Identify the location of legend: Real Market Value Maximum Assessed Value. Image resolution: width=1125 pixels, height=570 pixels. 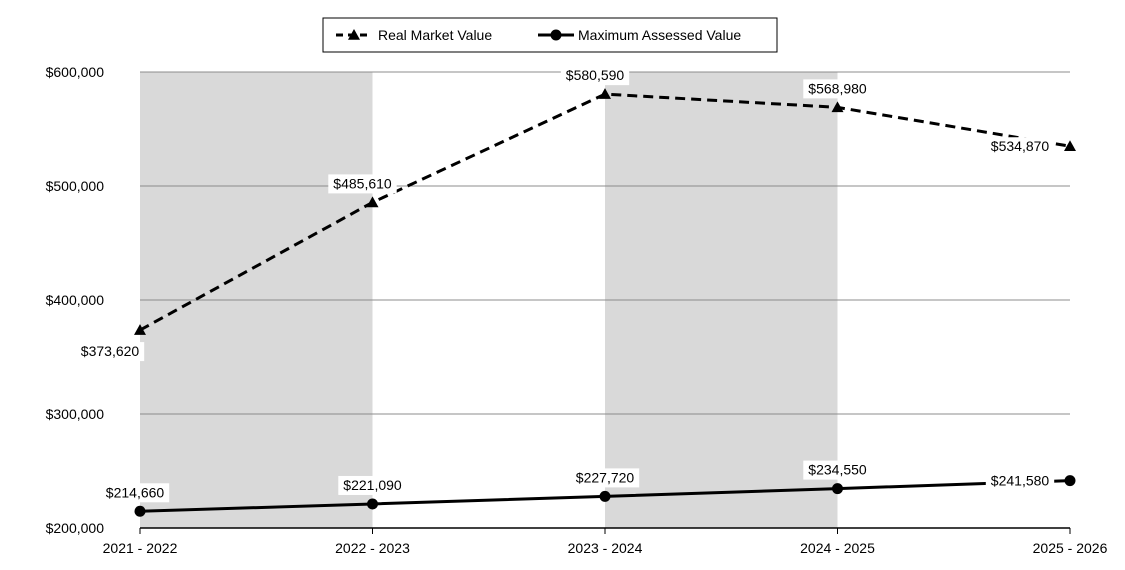
(550, 35).